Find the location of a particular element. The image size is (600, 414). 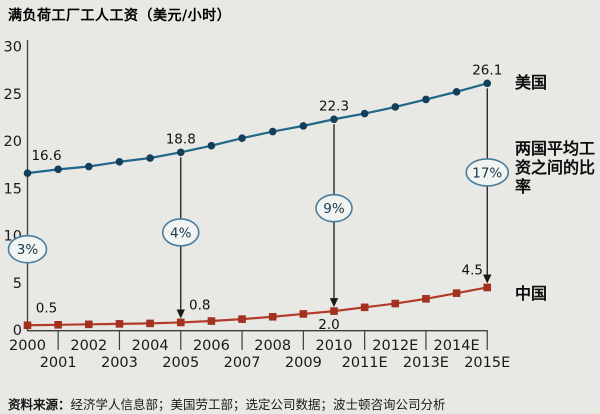

y-axis-label: 30 is located at coordinates (13, 48).